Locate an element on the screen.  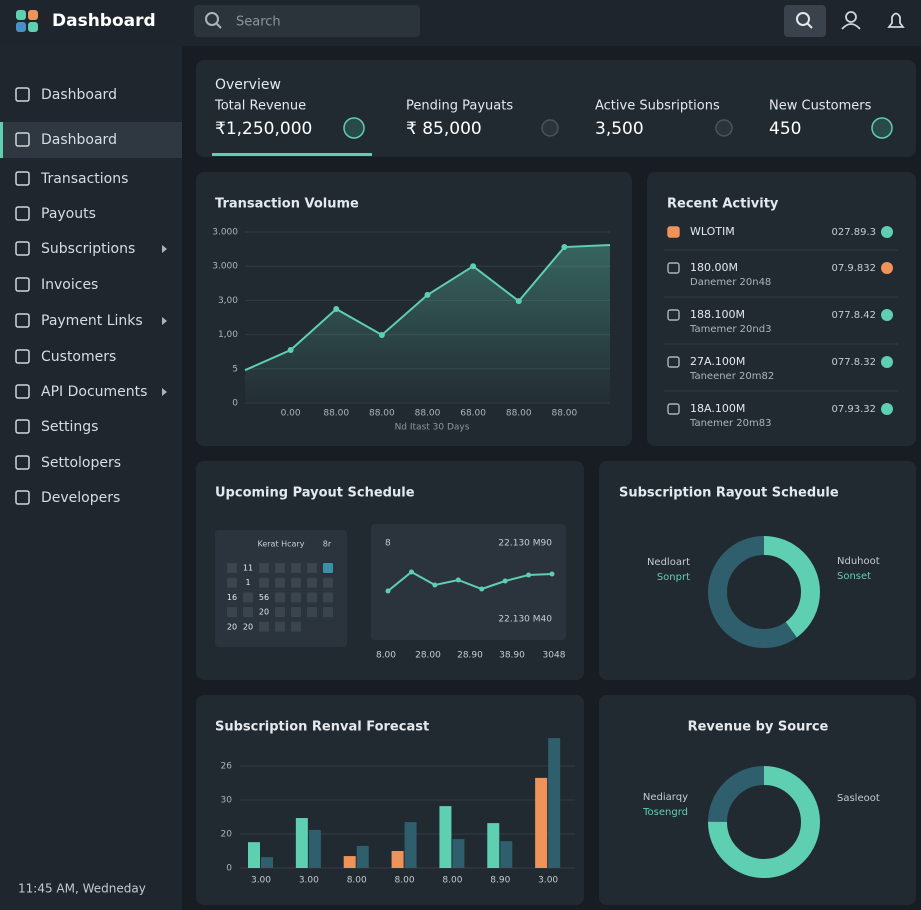
nav-item: Invoices is located at coordinates (69, 285).